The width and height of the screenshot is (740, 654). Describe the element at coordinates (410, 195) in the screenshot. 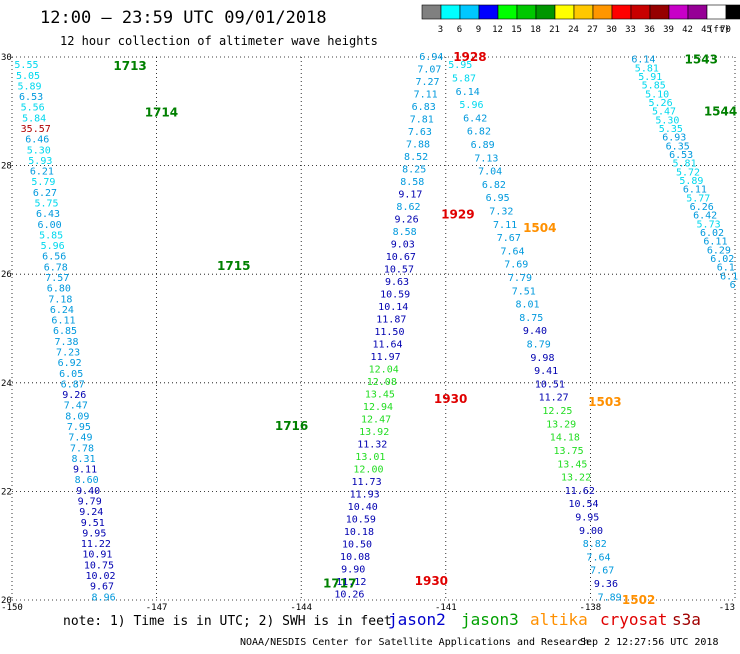

I see `wave-height-point: 9.17` at that location.